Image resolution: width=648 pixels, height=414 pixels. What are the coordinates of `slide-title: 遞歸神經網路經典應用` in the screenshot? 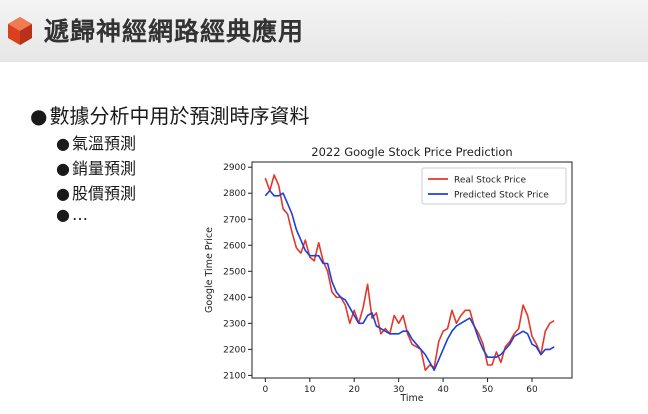 It's located at (174, 31).